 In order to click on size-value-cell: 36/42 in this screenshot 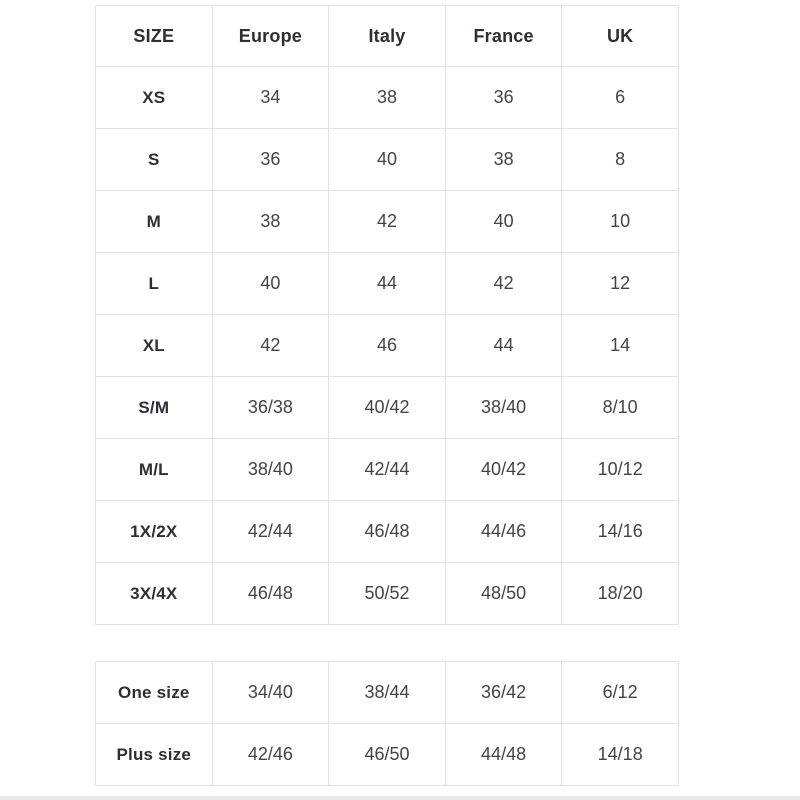, I will do `click(503, 692)`.